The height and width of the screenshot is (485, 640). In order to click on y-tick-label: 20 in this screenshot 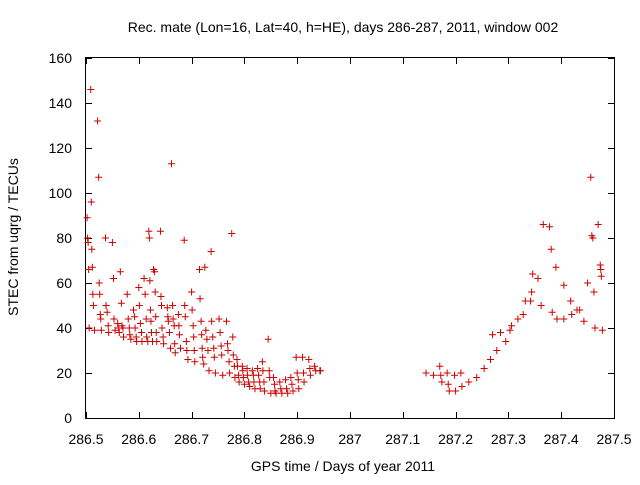, I will do `click(64, 373)`.